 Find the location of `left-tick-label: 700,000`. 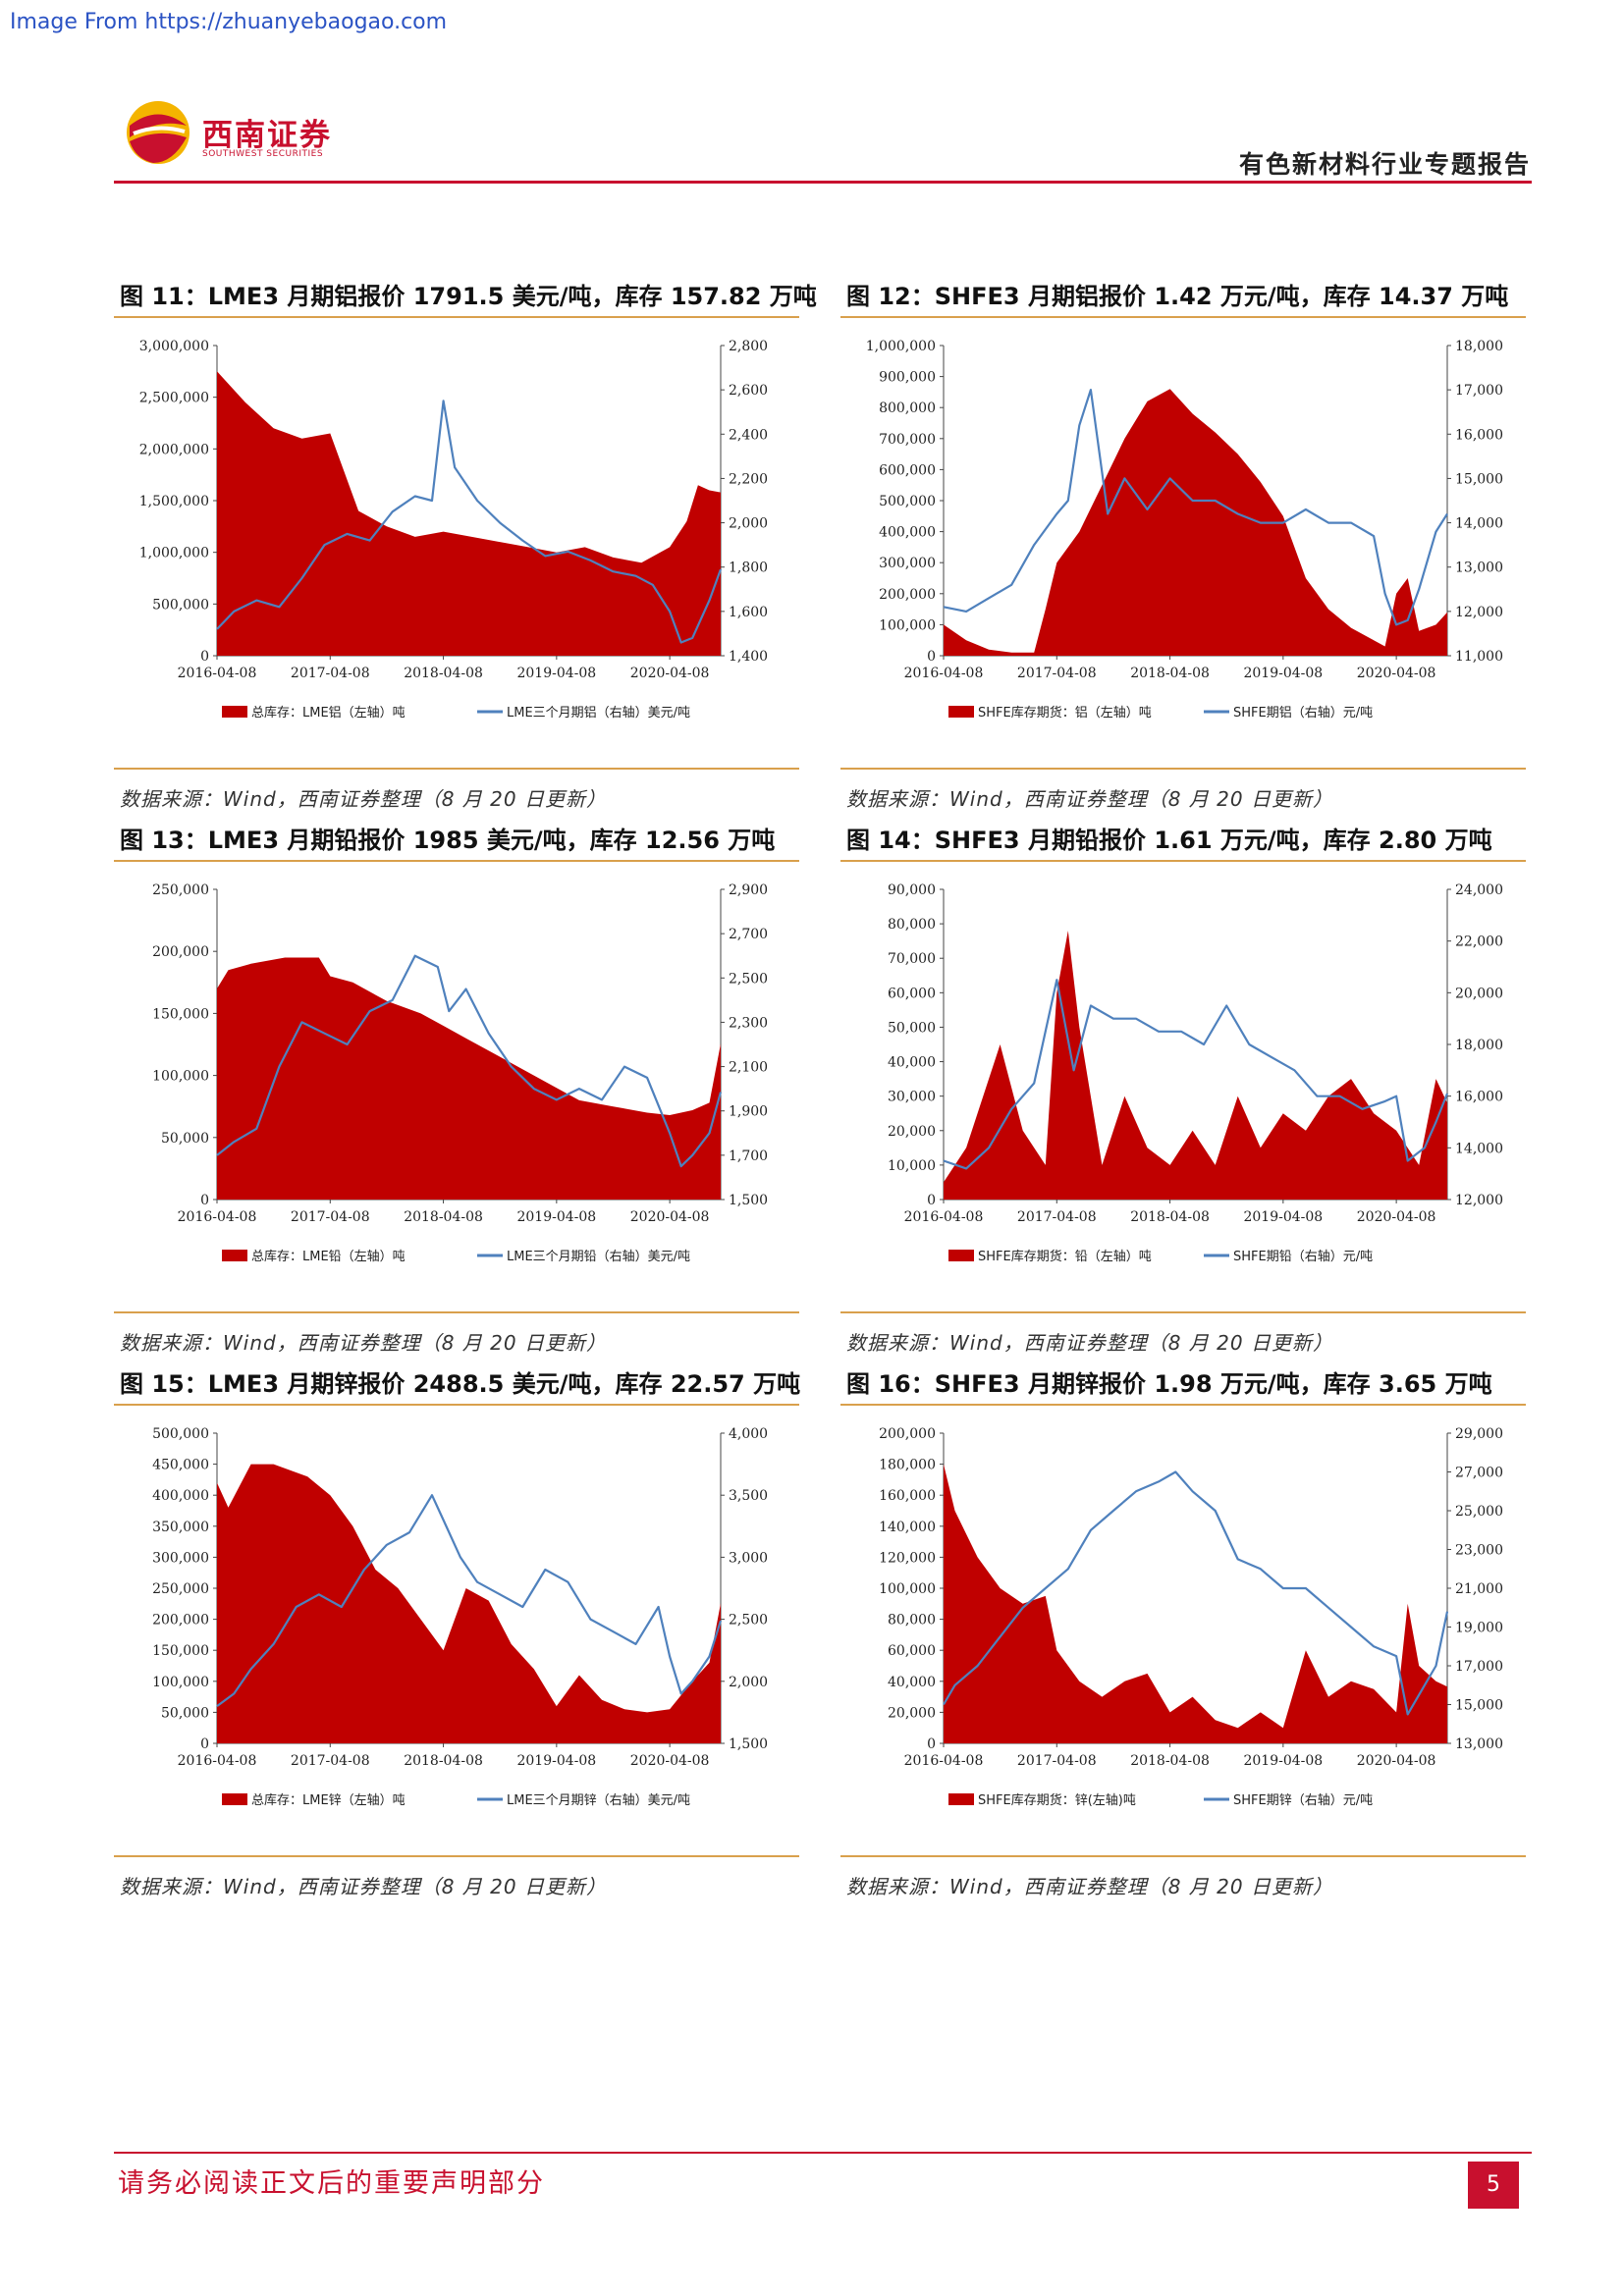

left-tick-label: 700,000 is located at coordinates (907, 440).